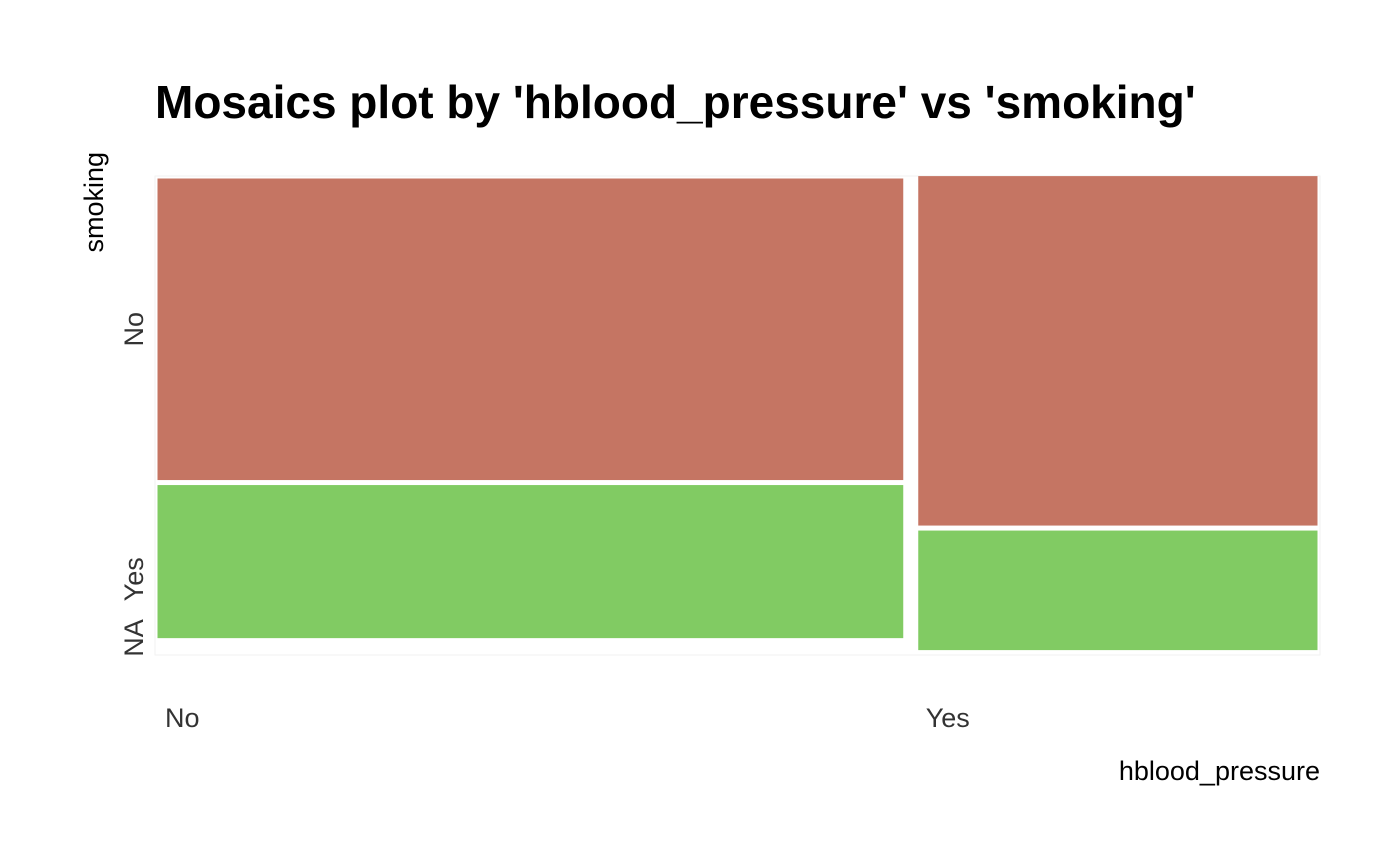  Describe the element at coordinates (182, 718) in the screenshot. I see `x-tick-no: No` at that location.